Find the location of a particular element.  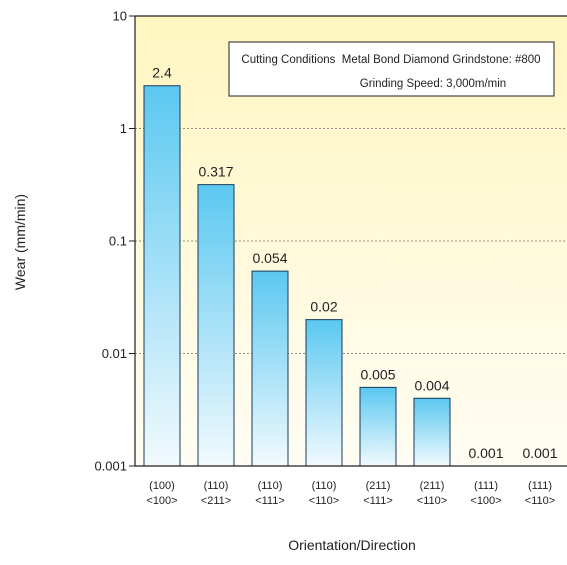

category-direction-label: <211> is located at coordinates (216, 501).